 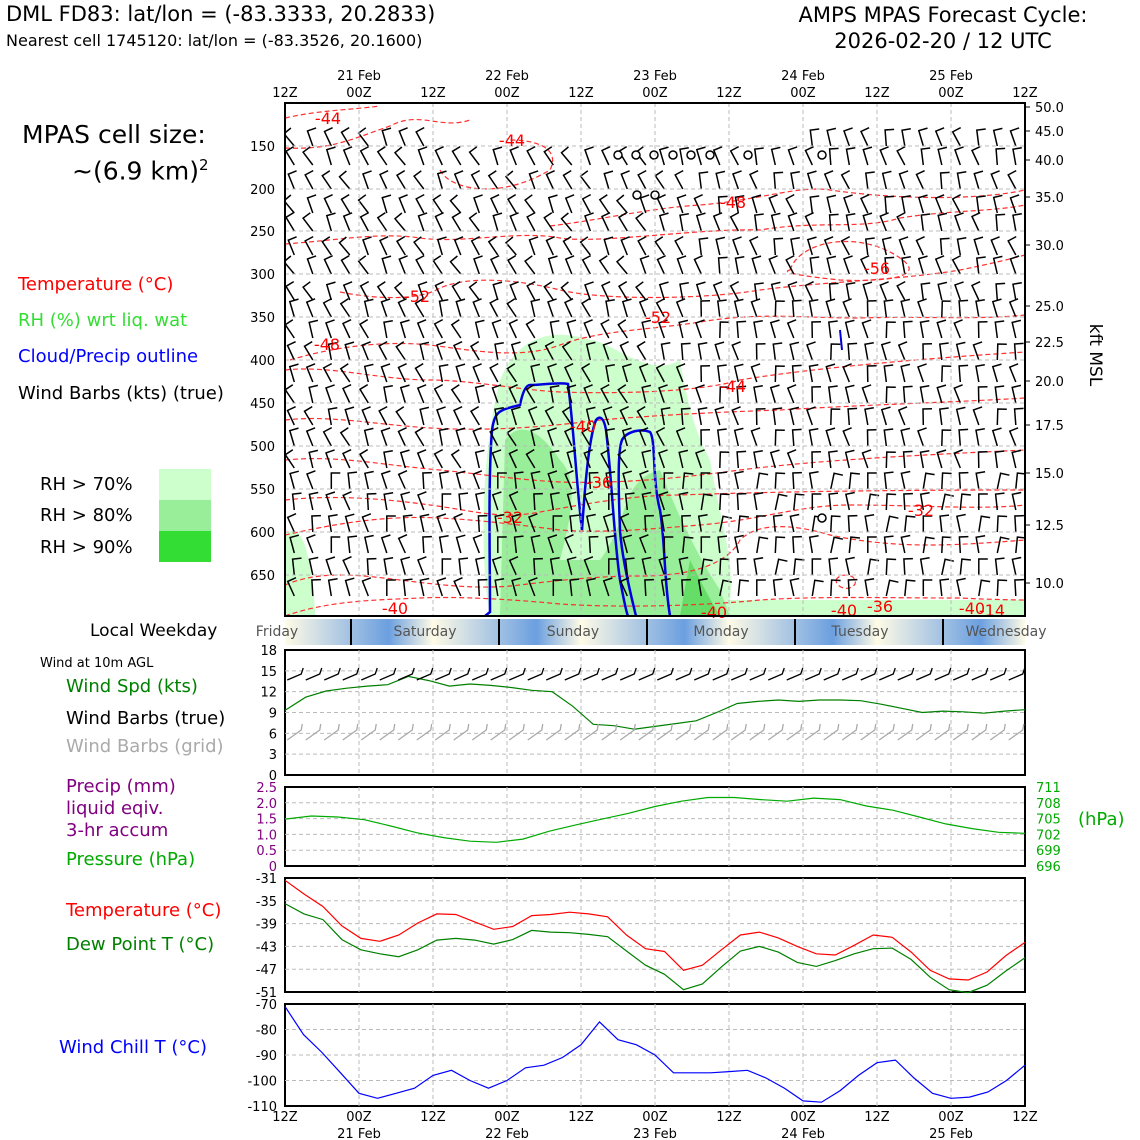 I want to click on wind10-panel-ytick-label: 12, so click(x=268, y=693).